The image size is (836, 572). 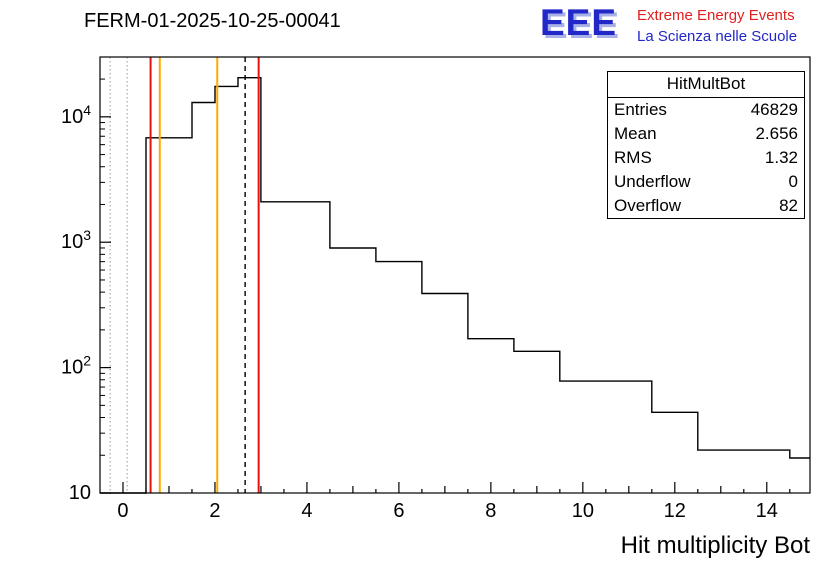 I want to click on stats-row-underflow: Underflow 0, so click(x=706, y=182).